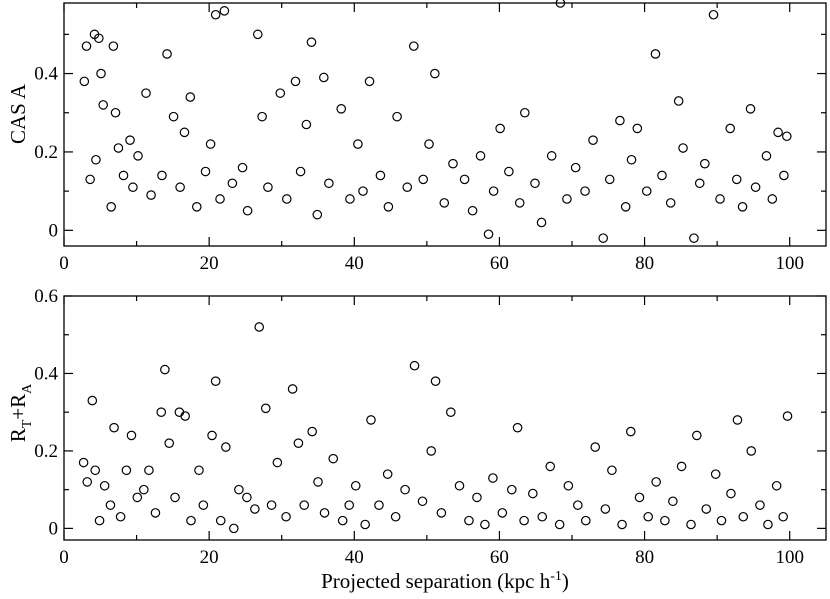 The height and width of the screenshot is (599, 830). Describe the element at coordinates (46, 152) in the screenshot. I see `y-tick-label: 0.2` at that location.